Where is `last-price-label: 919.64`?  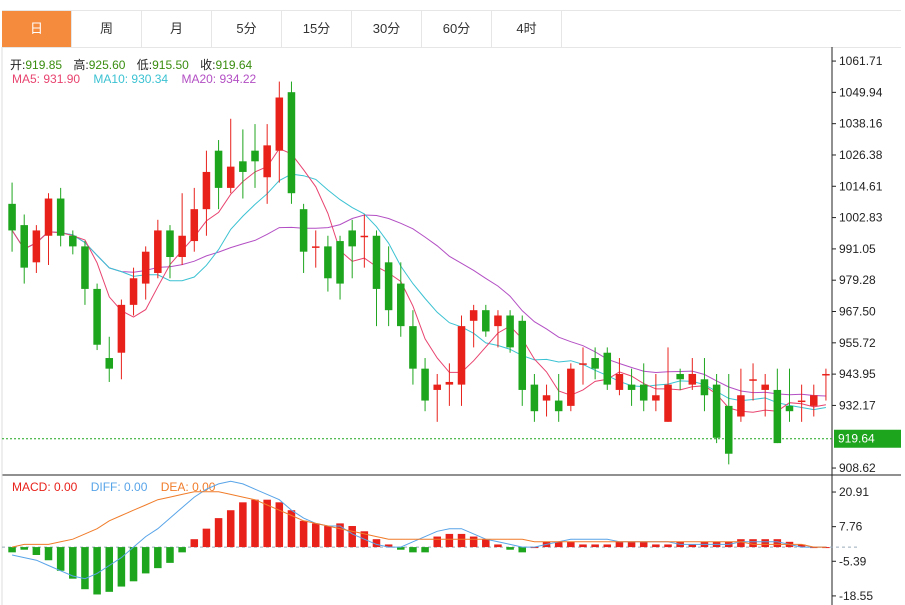
last-price-label: 919.64 is located at coordinates (856, 439).